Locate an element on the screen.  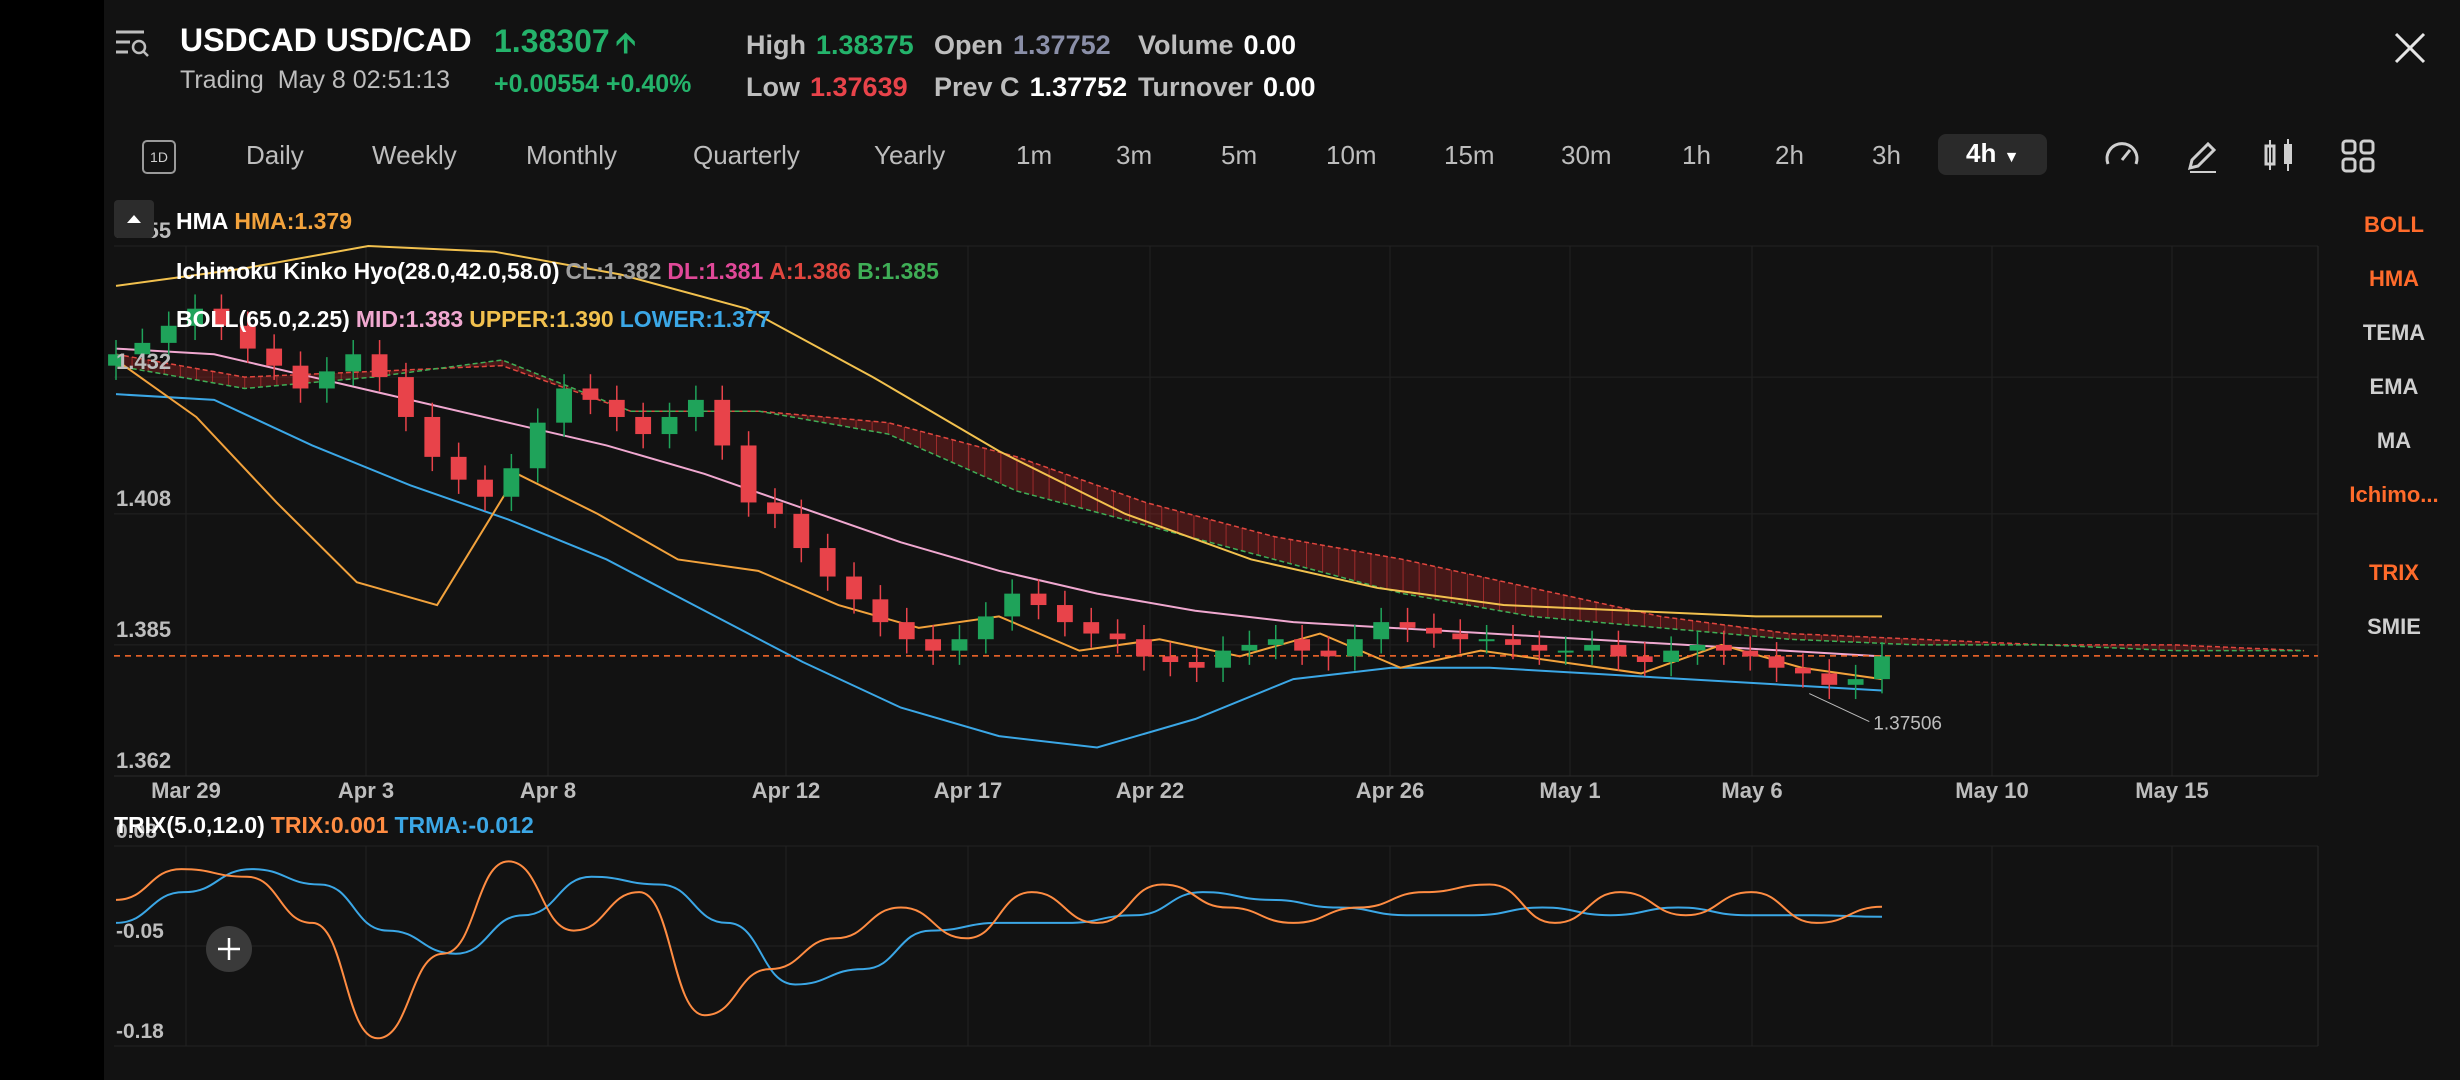
menu-search-icon is located at coordinates (132, 43).